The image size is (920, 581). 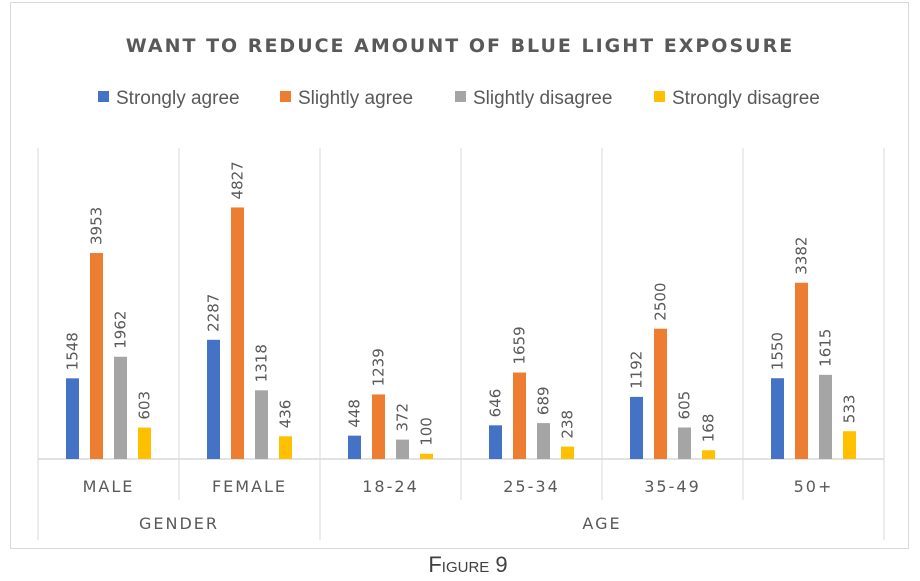 I want to click on data-label: 2500, so click(x=661, y=302).